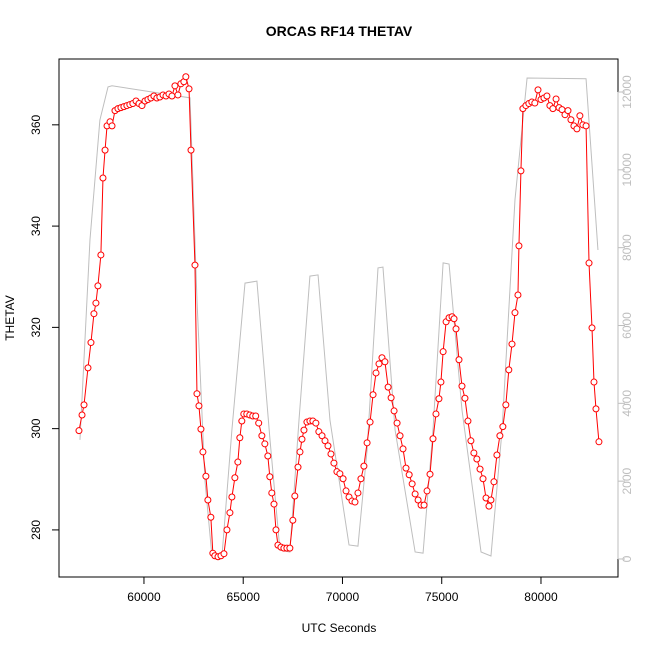 The image size is (650, 650). I want to click on y2-tick-label: 6000, so click(627, 325).